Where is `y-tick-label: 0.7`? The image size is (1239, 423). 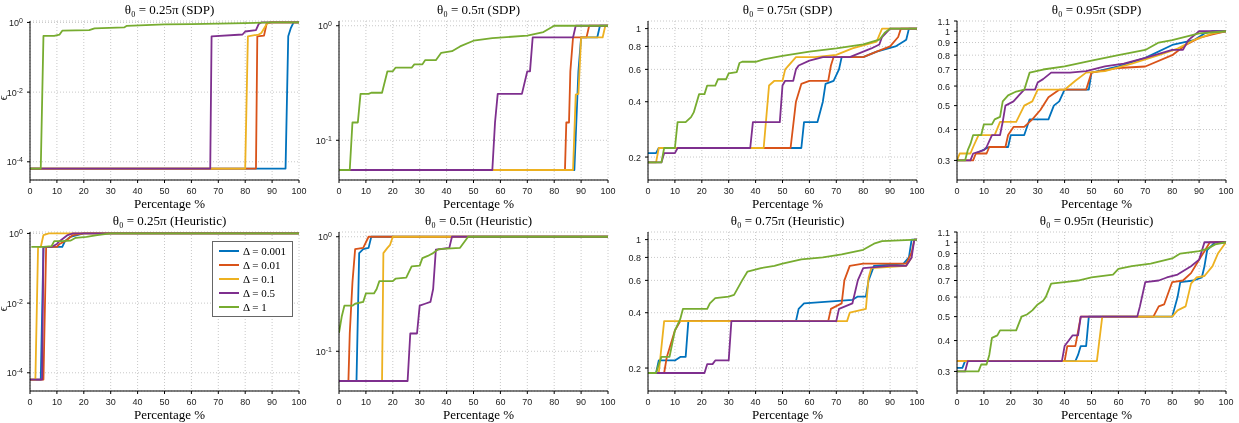
y-tick-label: 0.7 is located at coordinates (943, 70).